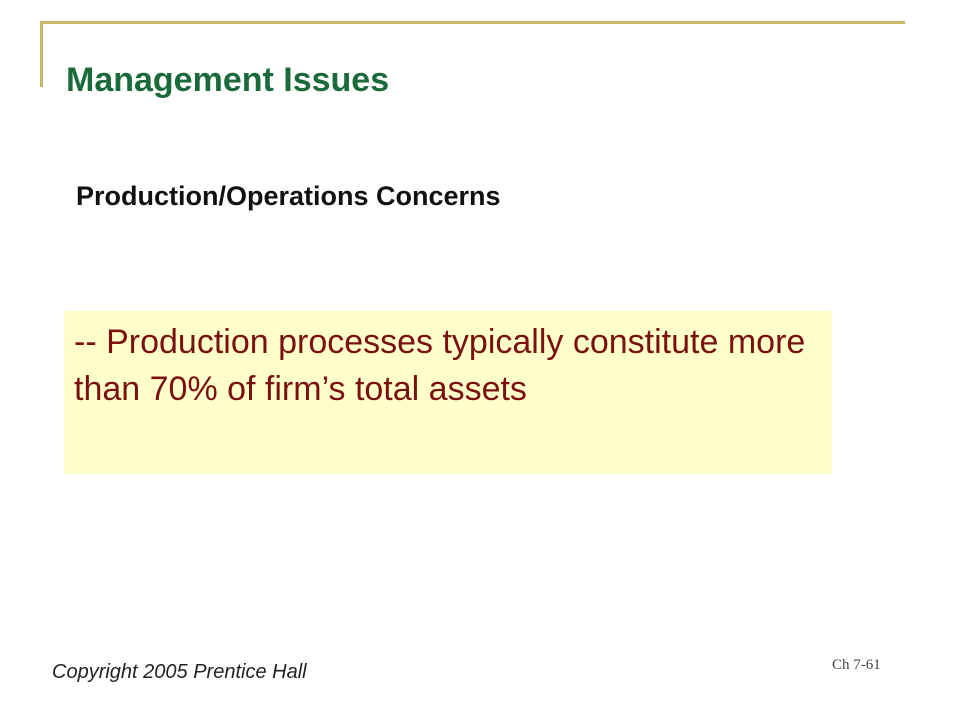  I want to click on slide-subtitle: Production/Operations Concerns, so click(288, 196).